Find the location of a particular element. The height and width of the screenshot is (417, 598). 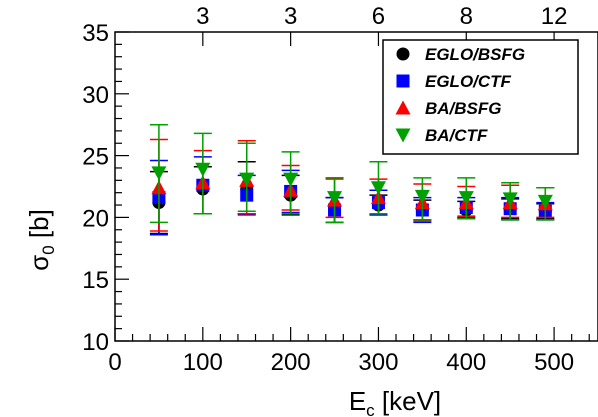

series-eglo-ctf is located at coordinates (352, 196).